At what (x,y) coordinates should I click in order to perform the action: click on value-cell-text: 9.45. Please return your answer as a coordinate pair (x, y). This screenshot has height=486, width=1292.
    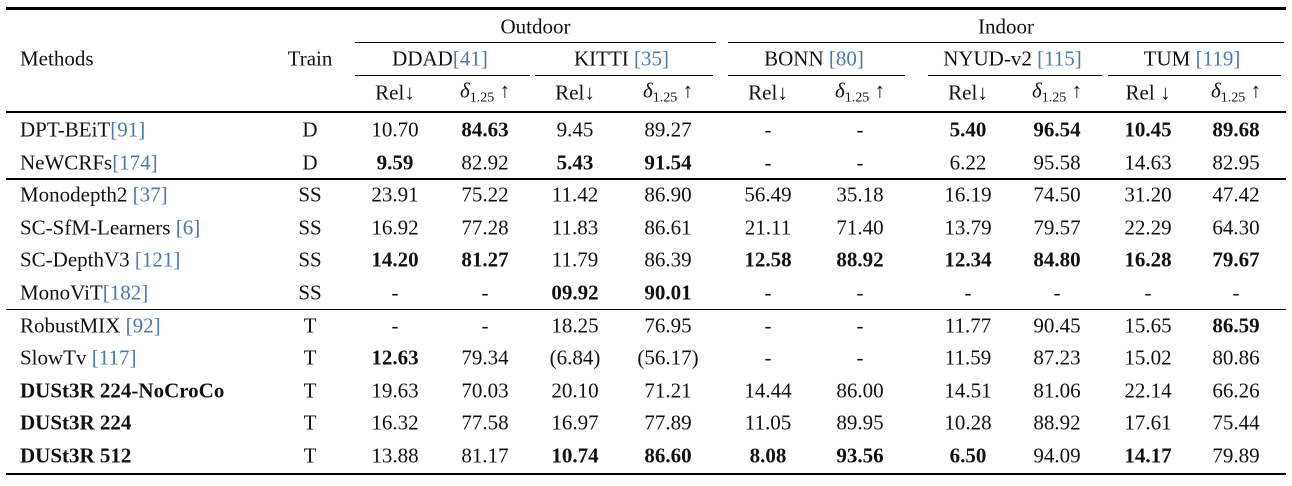
    Looking at the image, I should click on (575, 129).